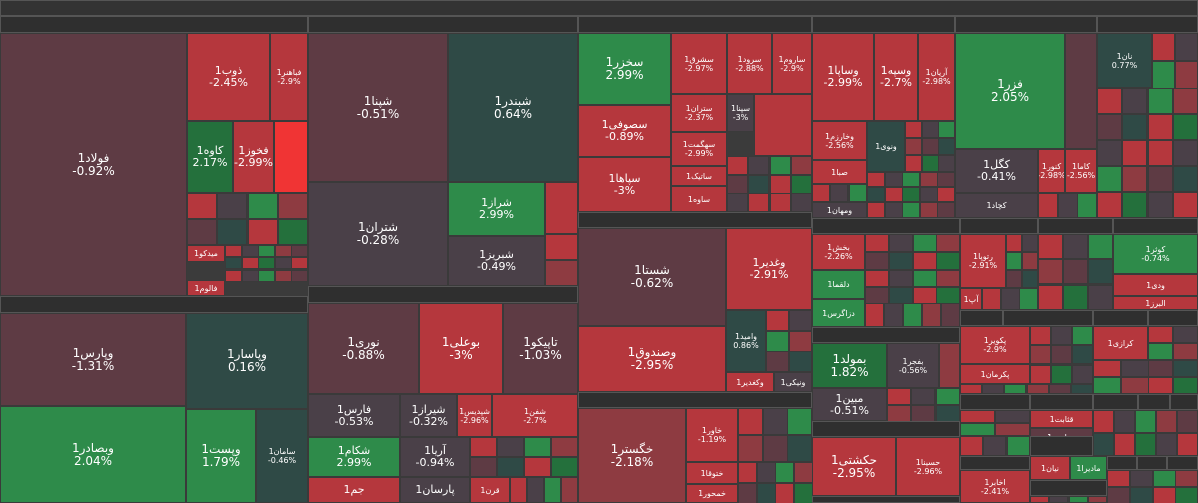 The width and height of the screenshot is (1198, 503). What do you see at coordinates (712, 473) in the screenshot?
I see `stock-tile: ختوقا1` at bounding box center [712, 473].